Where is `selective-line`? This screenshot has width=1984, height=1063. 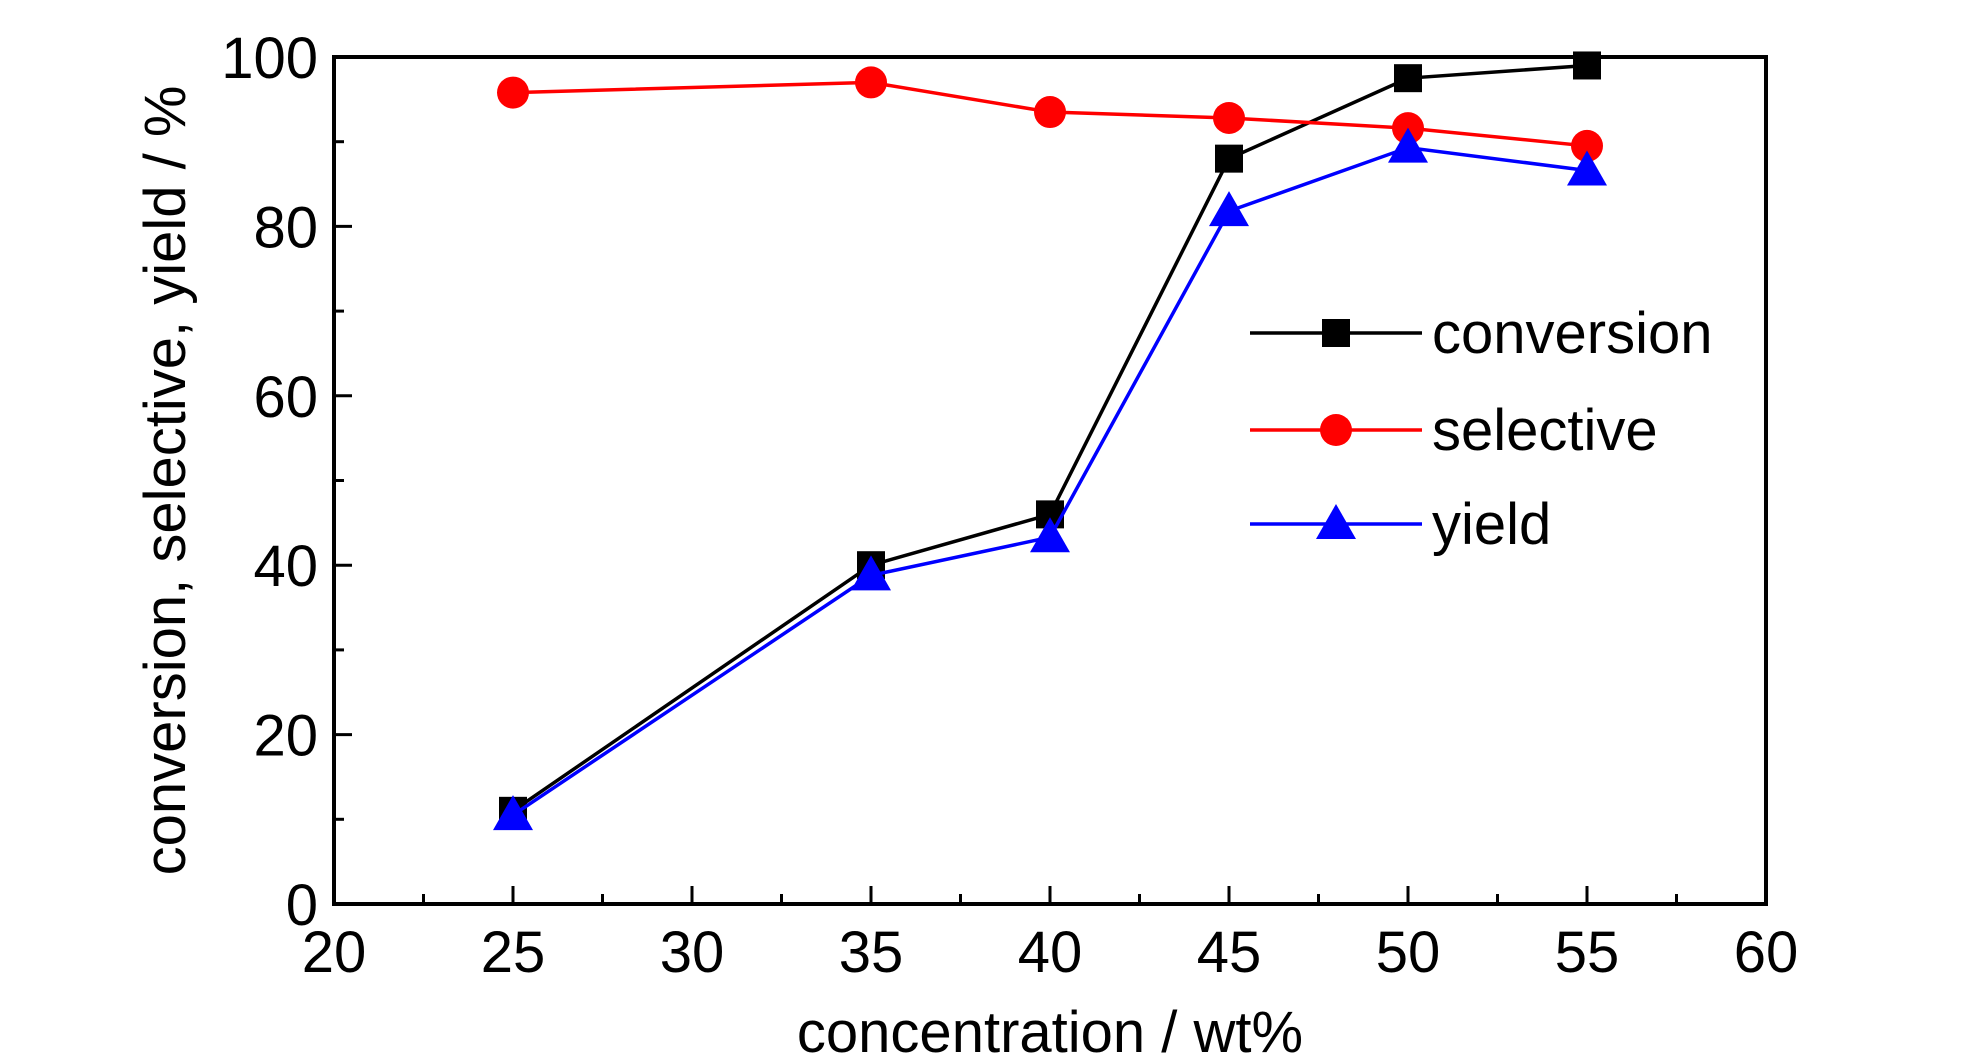 selective-line is located at coordinates (1050, 114).